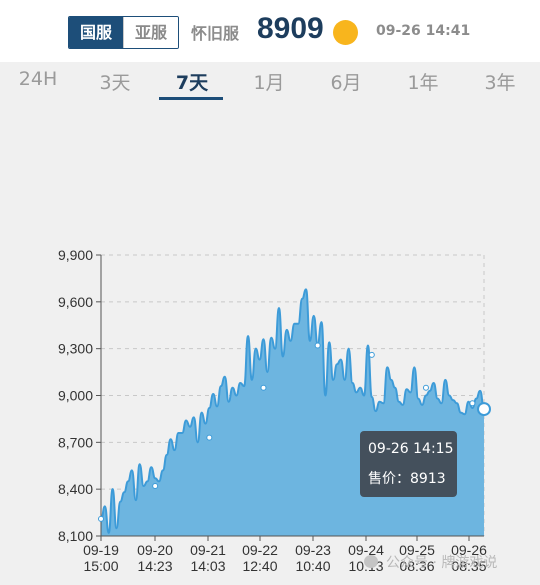  Describe the element at coordinates (423, 83) in the screenshot. I see `tab-1y: 1年` at that location.